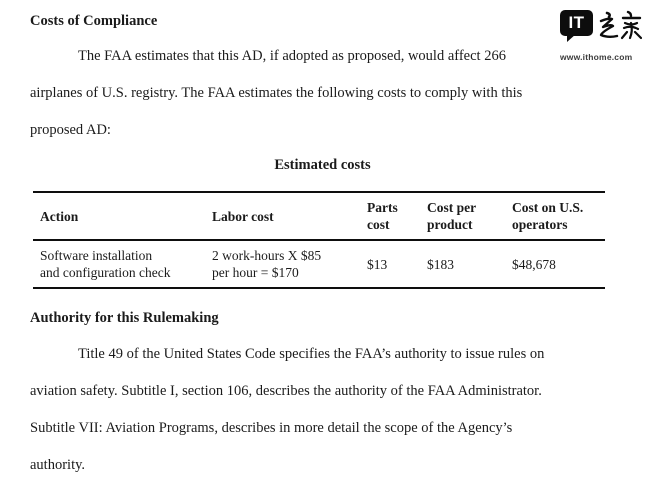 Image resolution: width=645 pixels, height=485 pixels. What do you see at coordinates (124, 318) in the screenshot?
I see `section-heading-authority: Authority for this Rulemaking` at bounding box center [124, 318].